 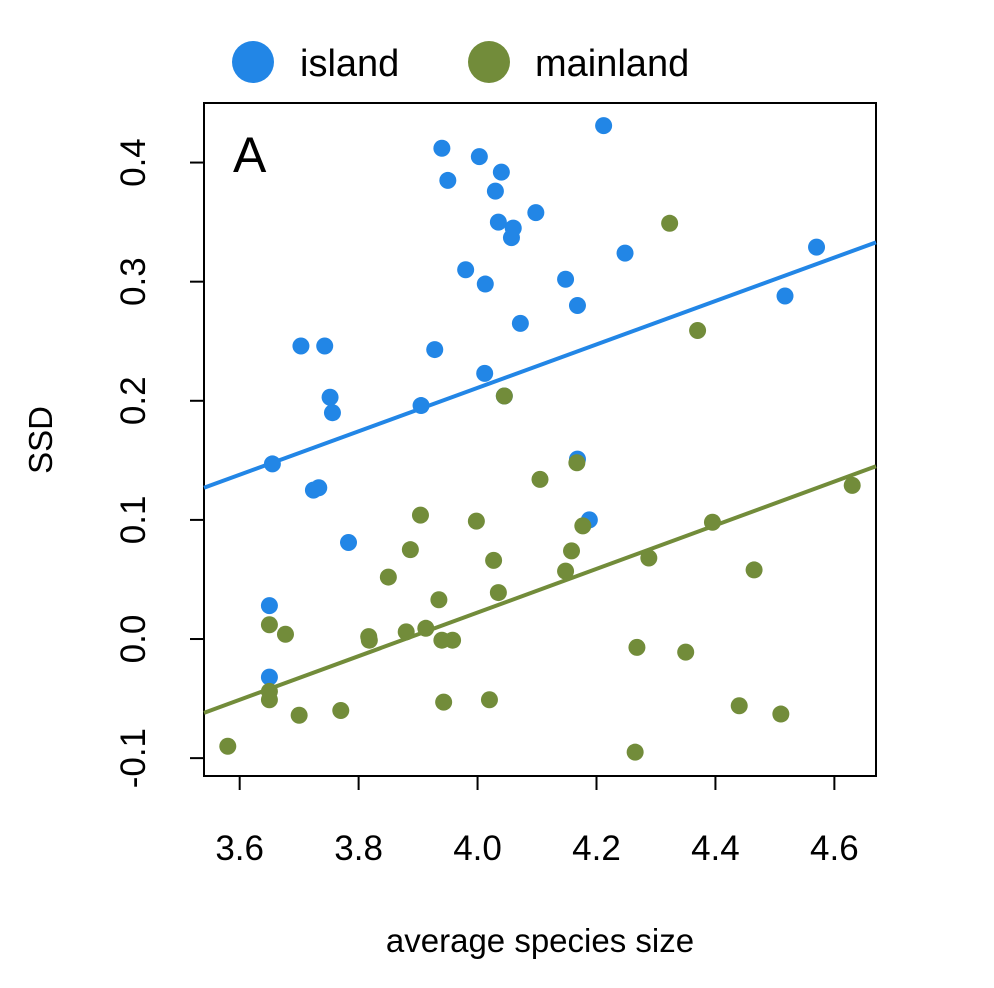 What do you see at coordinates (133, 520) in the screenshot?
I see `y-tick-label: 0.1` at bounding box center [133, 520].